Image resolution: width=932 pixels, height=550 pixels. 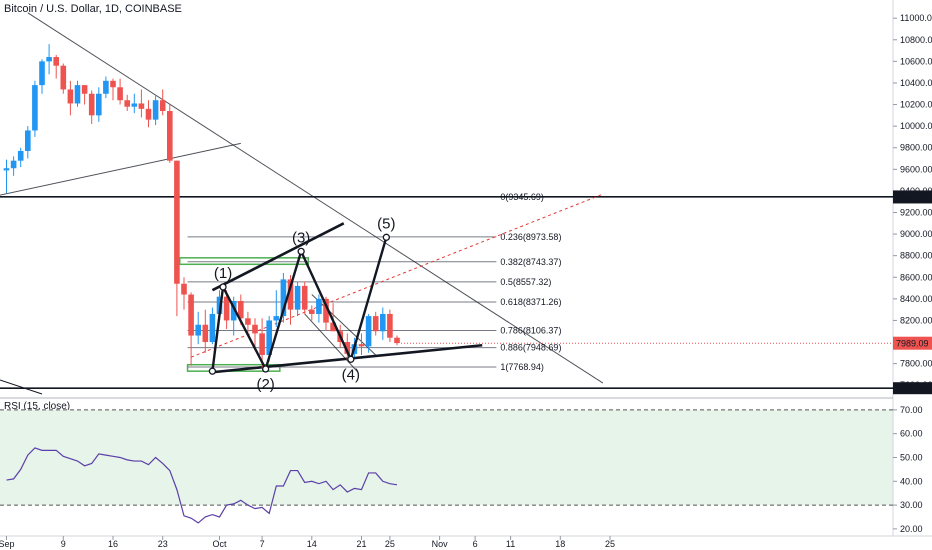 What do you see at coordinates (916, 169) in the screenshot?
I see `price-tick-label: 9600.00` at bounding box center [916, 169].